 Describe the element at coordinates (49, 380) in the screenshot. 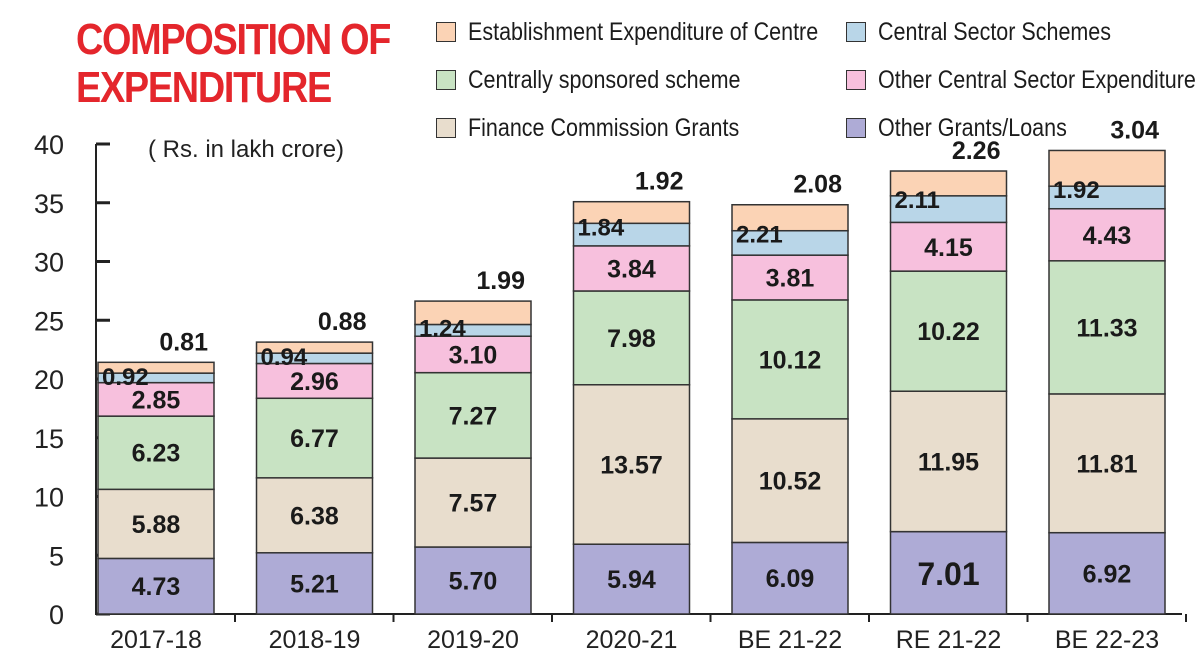

I see `y-tick-label: 20` at that location.